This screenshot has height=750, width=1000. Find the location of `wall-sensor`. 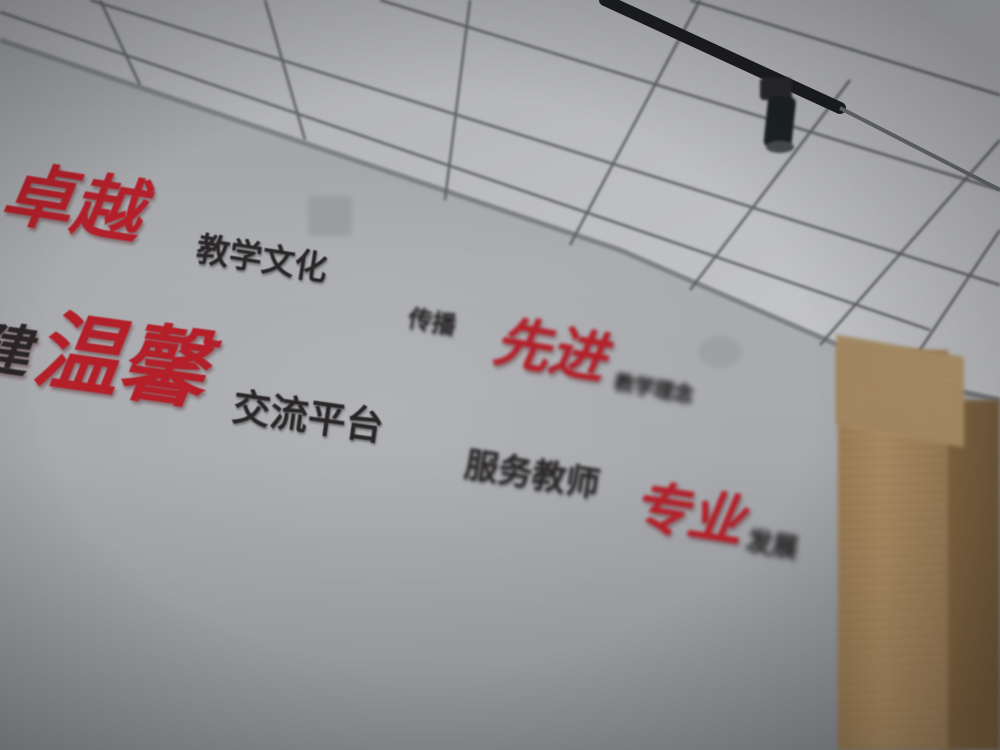

wall-sensor is located at coordinates (330, 216).